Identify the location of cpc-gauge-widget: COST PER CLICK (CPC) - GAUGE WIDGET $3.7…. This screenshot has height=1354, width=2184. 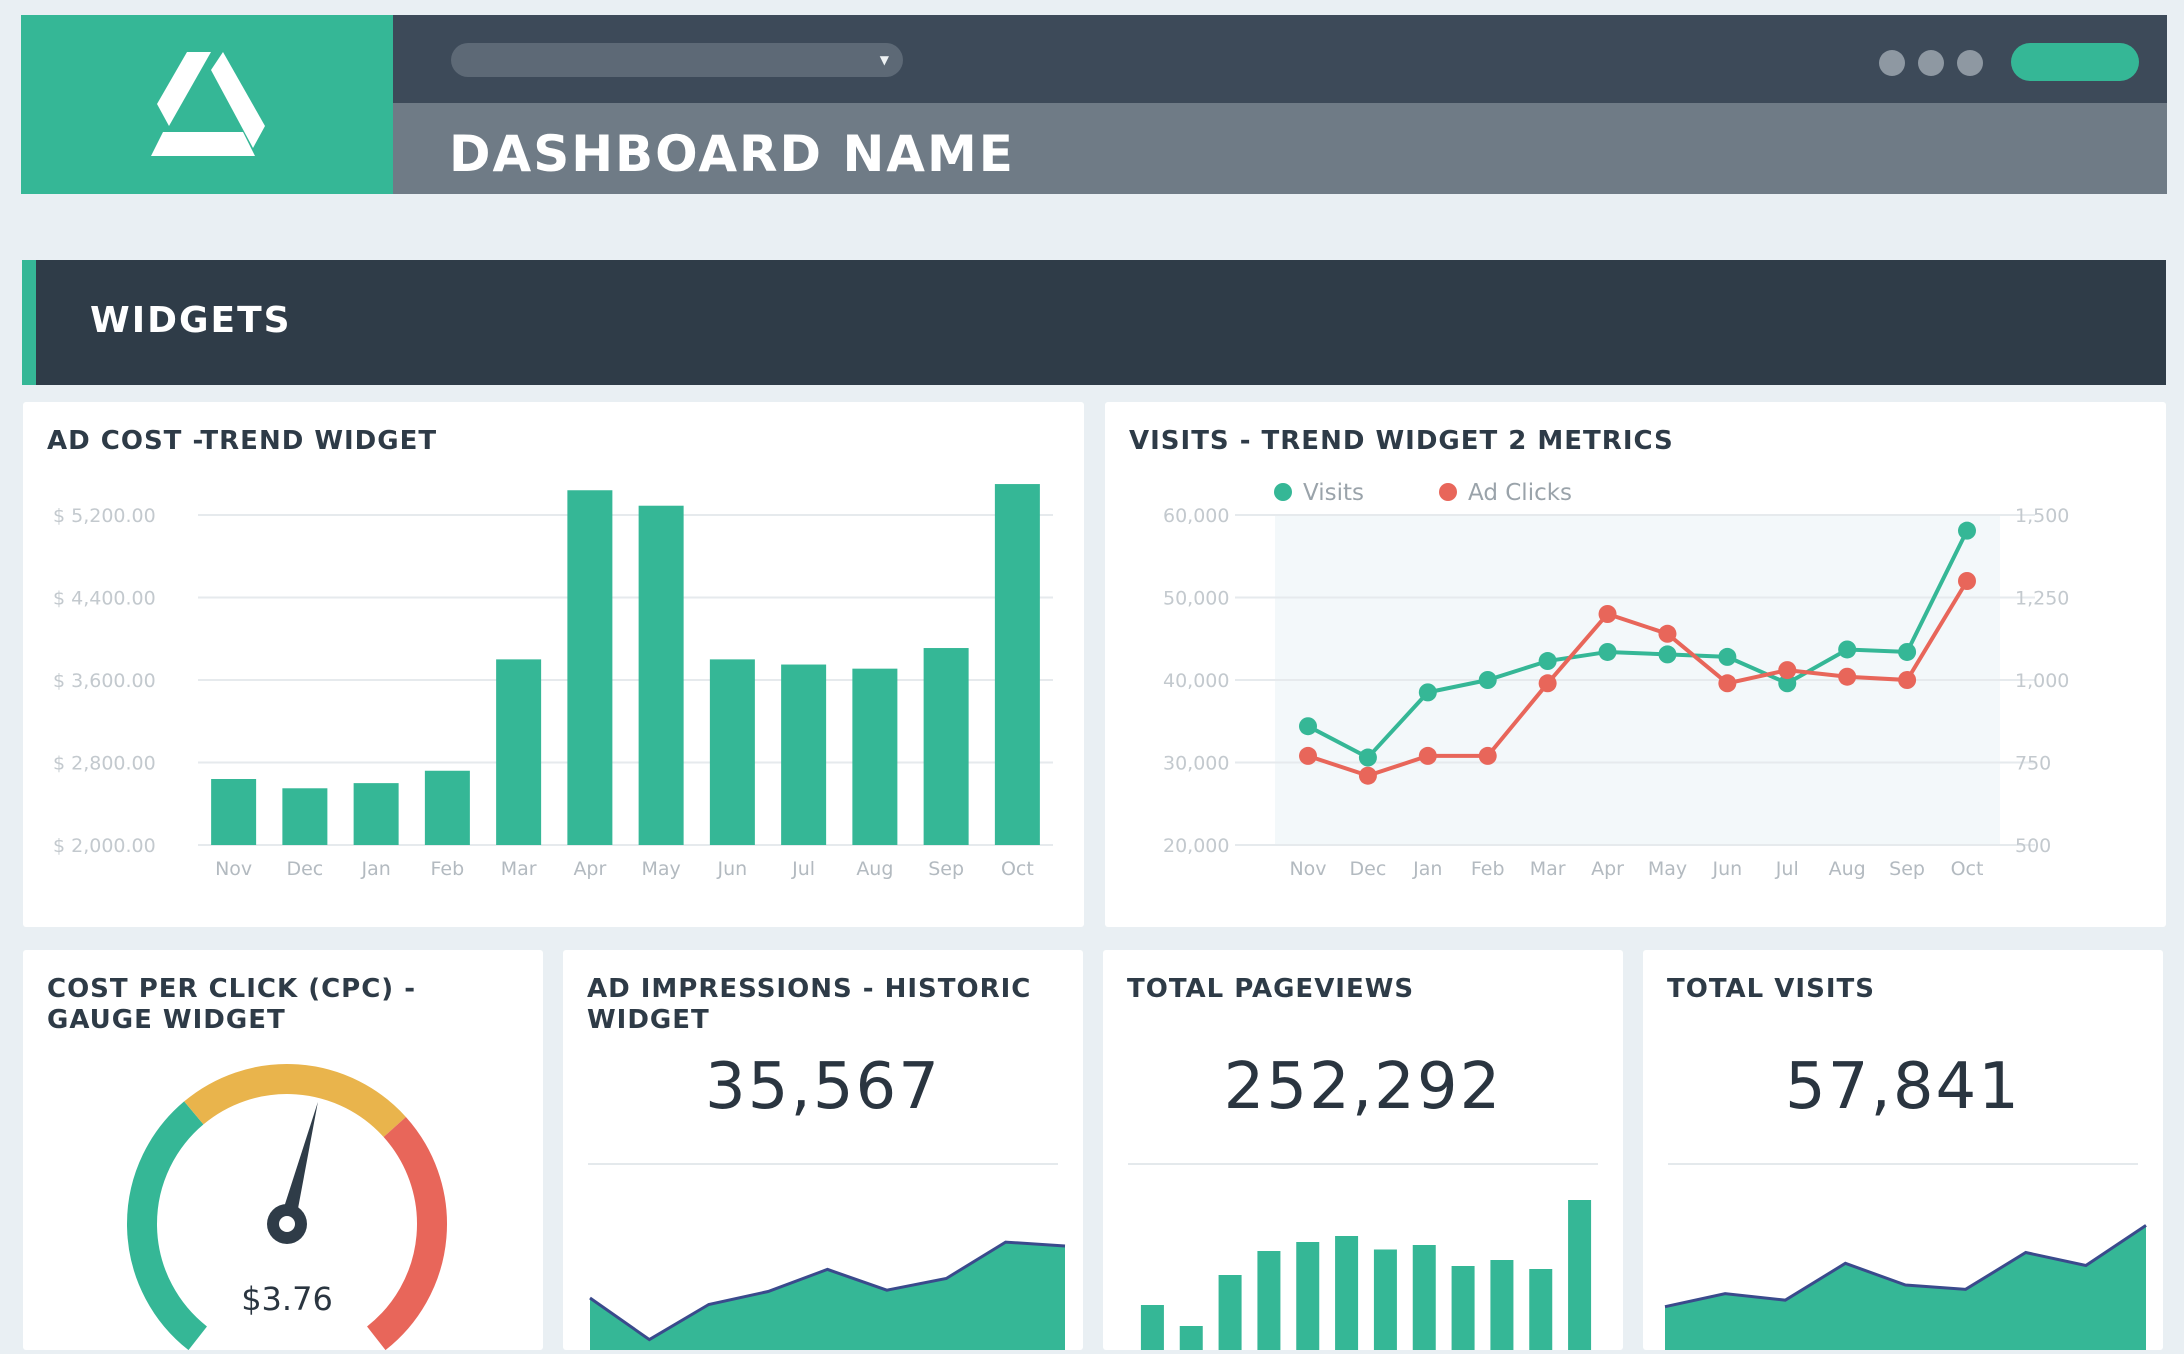
(283, 1150).